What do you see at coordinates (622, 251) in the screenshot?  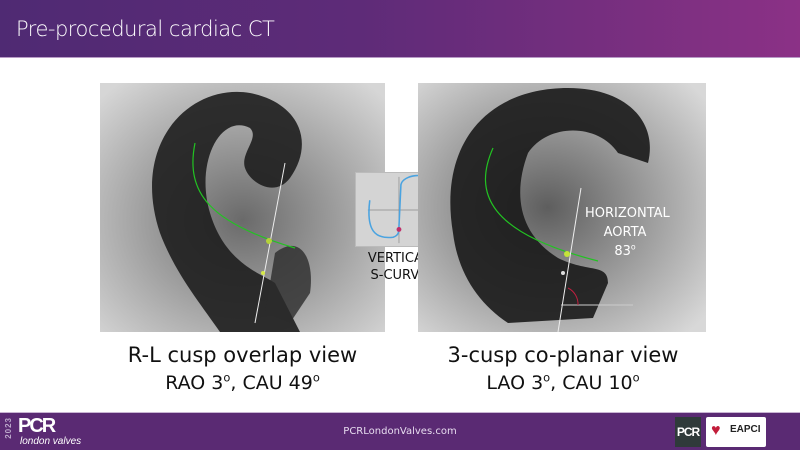 I see `angle-value: 83` at bounding box center [622, 251].